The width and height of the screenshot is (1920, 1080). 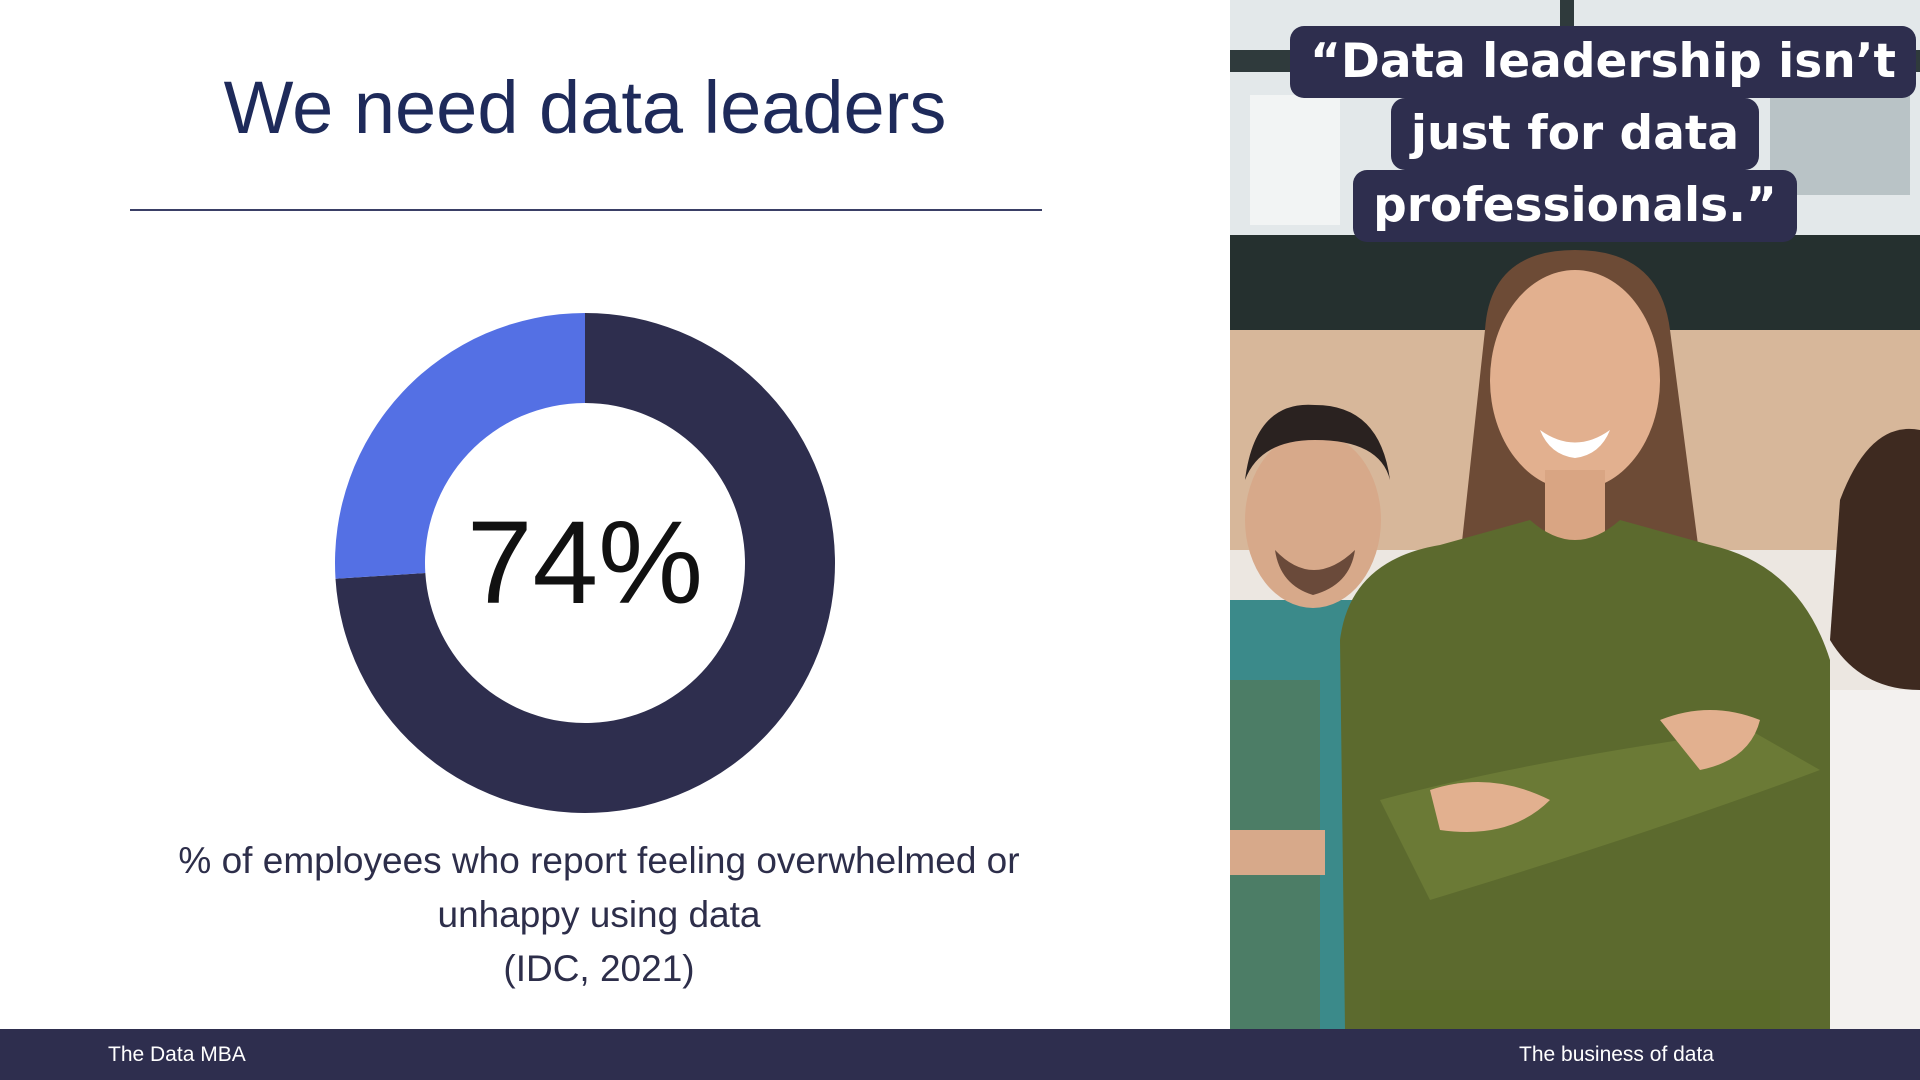 I want to click on donut-center-label: 74%, so click(x=585, y=563).